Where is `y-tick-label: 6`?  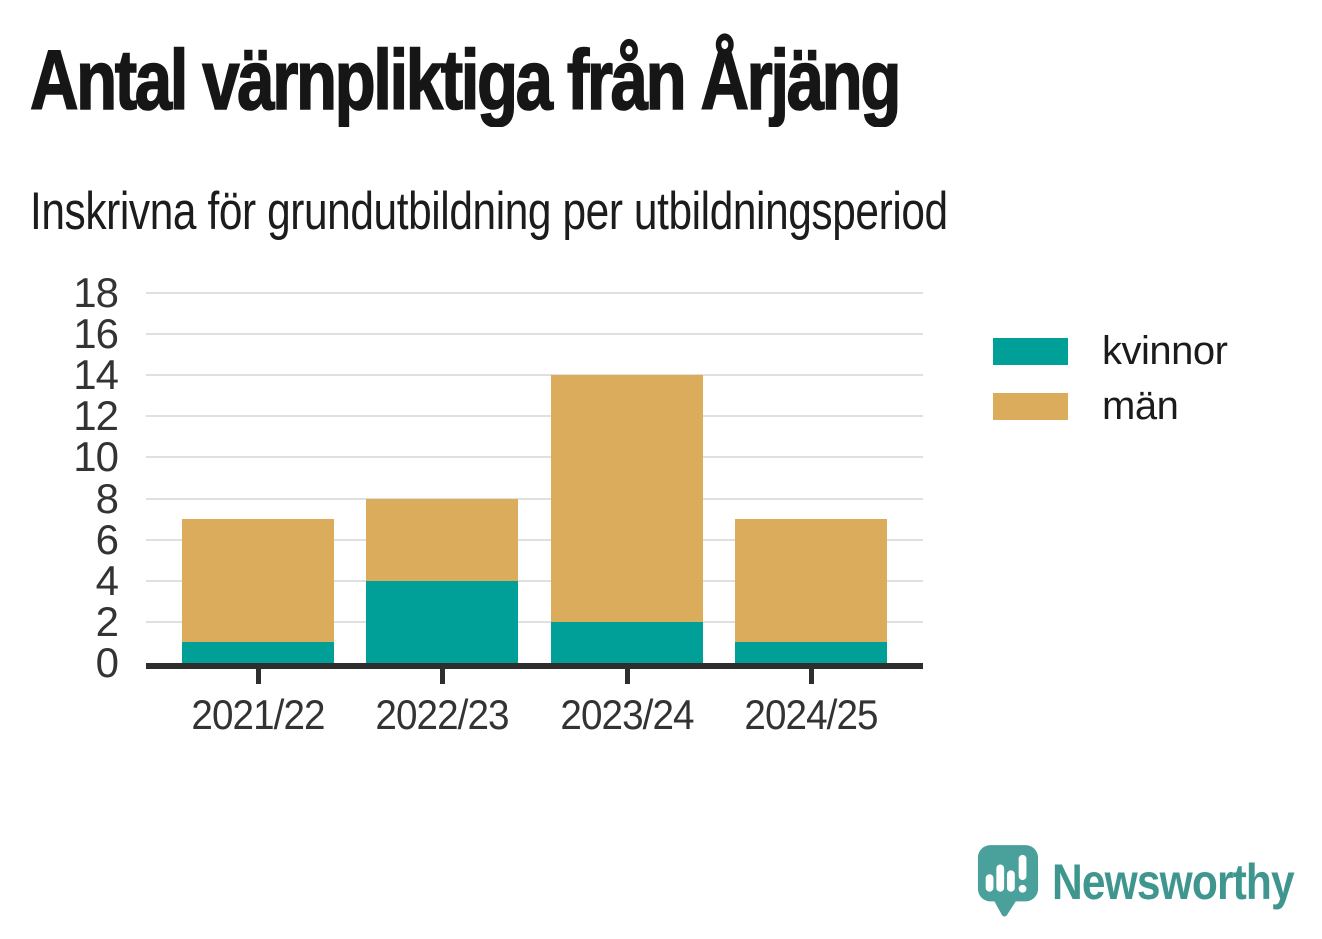 y-tick-label: 6 is located at coordinates (107, 539).